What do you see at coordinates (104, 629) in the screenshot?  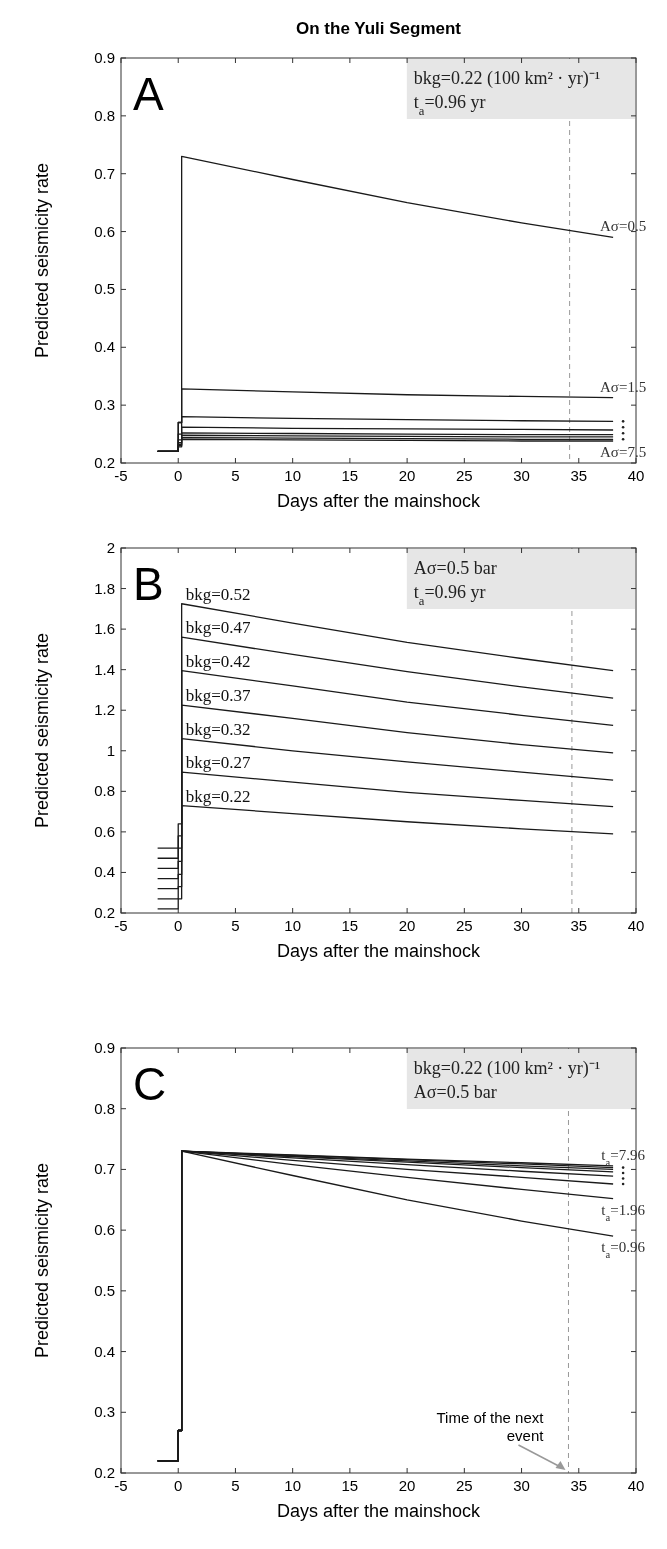 I see `y-tick-label: 1.6` at bounding box center [104, 629].